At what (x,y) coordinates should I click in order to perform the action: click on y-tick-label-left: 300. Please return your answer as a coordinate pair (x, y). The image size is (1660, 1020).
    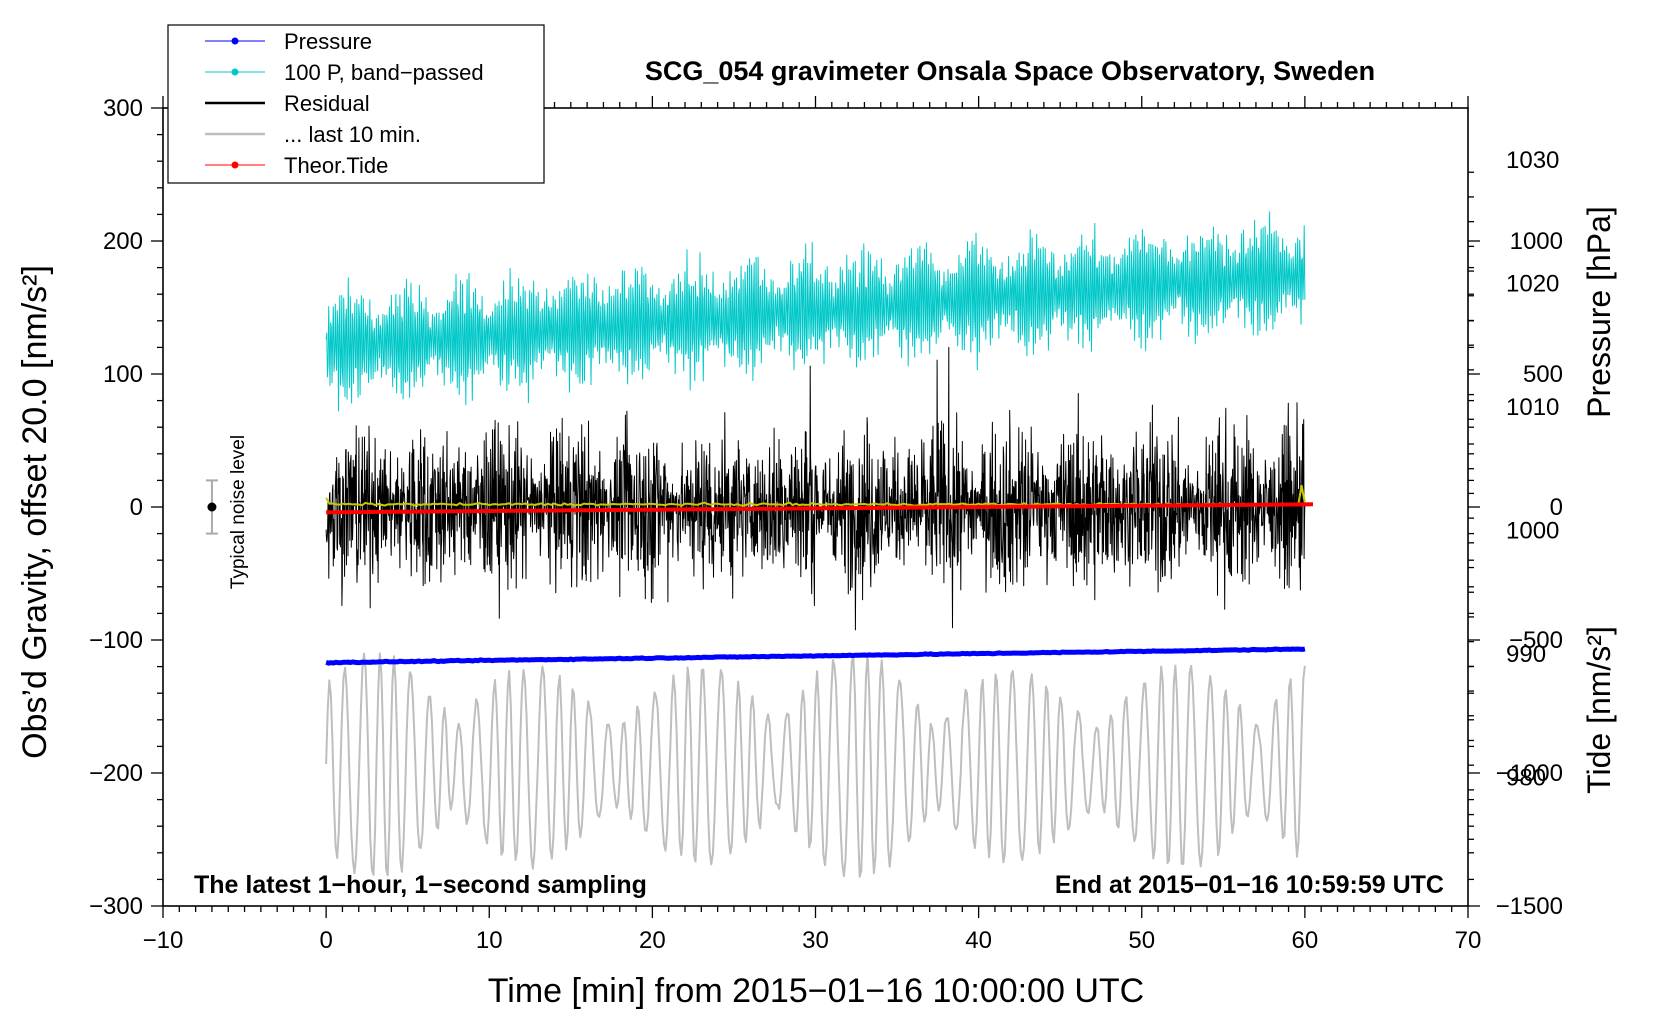
    Looking at the image, I should click on (123, 108).